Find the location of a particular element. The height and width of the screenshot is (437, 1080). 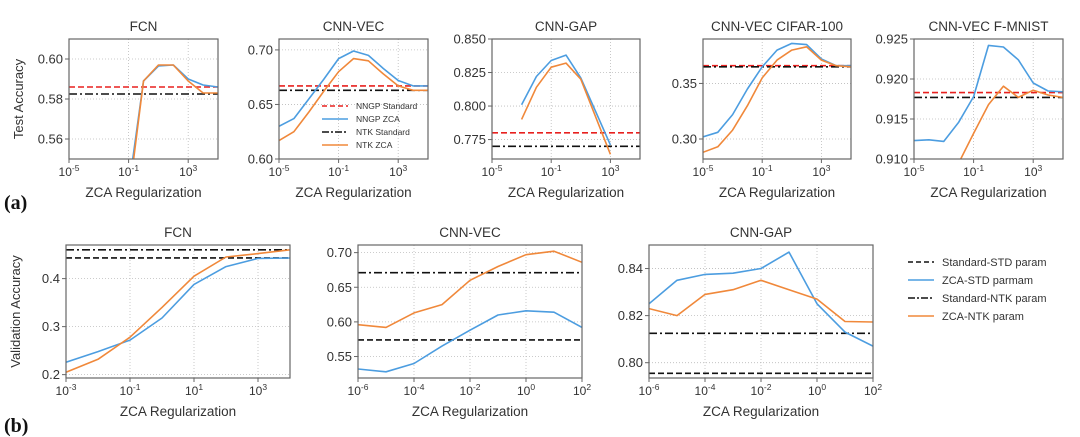

legend-label: Standard-STD param is located at coordinates (994, 263).